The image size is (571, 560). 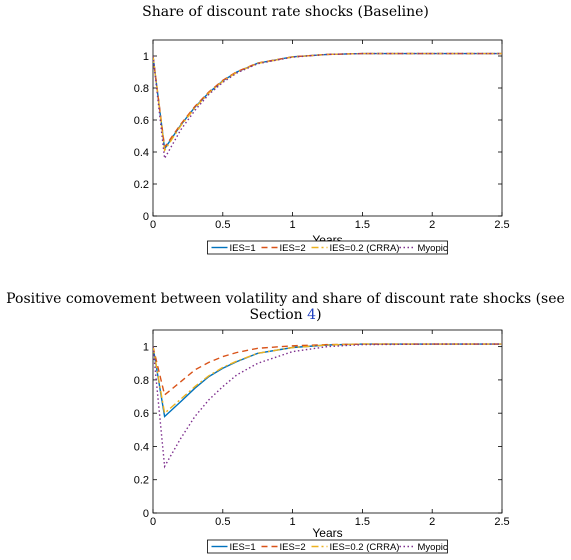 I want to click on section-link: 4, so click(x=312, y=315).